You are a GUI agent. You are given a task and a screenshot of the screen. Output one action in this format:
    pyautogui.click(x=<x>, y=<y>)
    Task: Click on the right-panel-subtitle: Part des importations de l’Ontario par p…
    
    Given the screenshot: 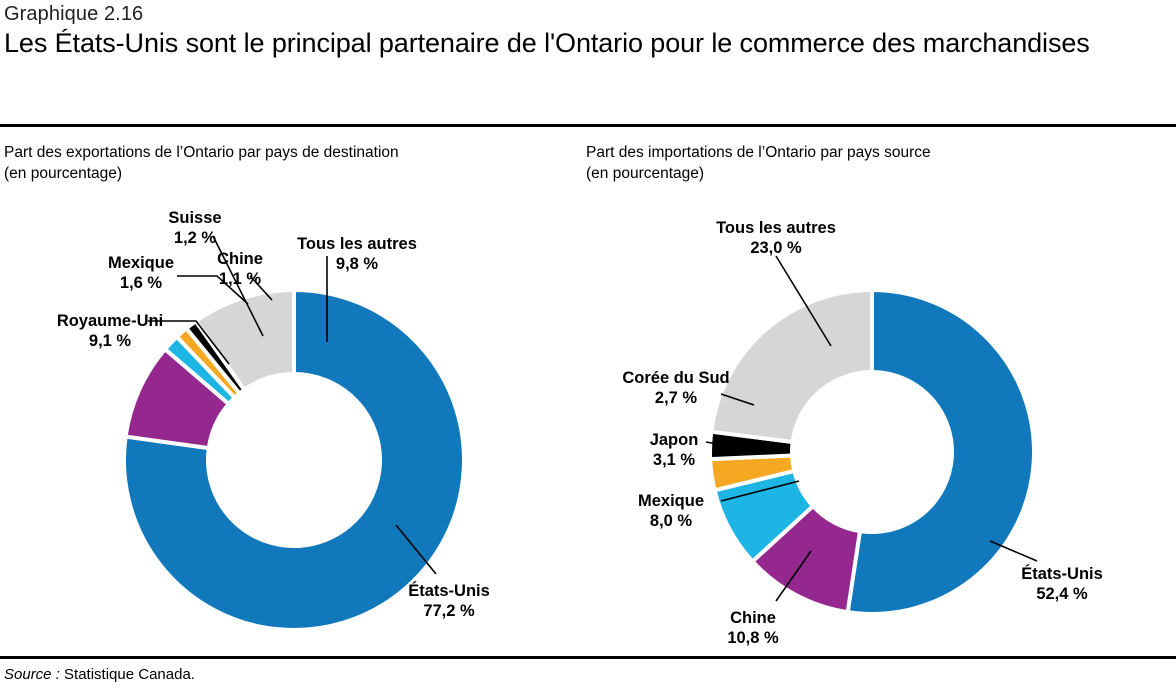 What is the action you would take?
    pyautogui.click(x=856, y=163)
    